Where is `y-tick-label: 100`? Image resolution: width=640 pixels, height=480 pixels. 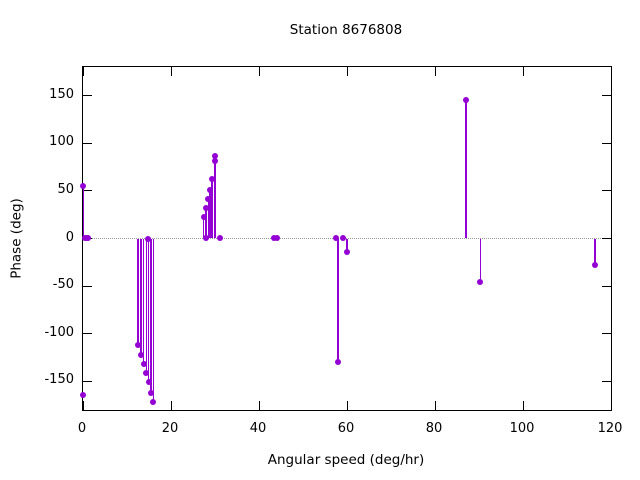
y-tick-label: 100 is located at coordinates (61, 142).